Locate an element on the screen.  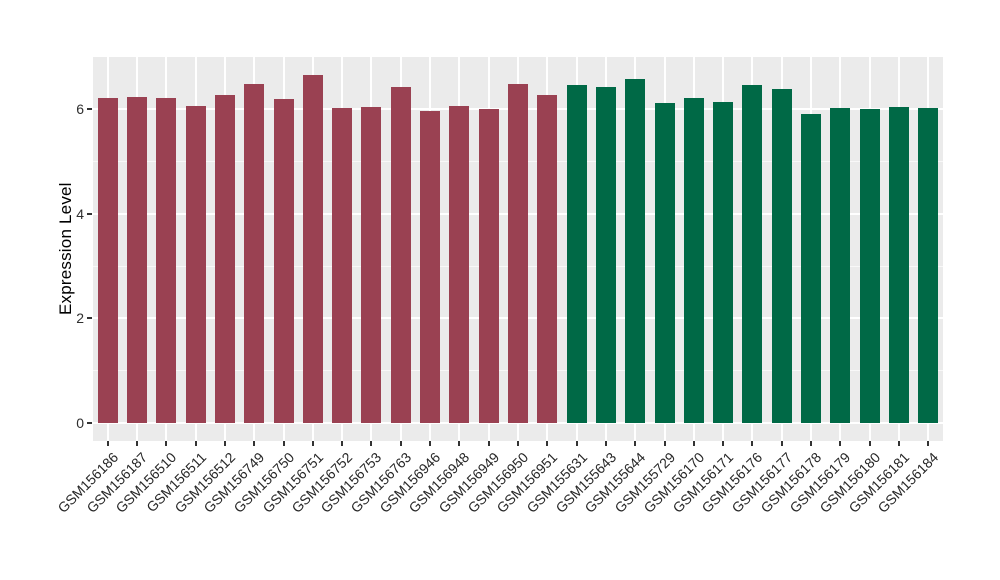
bar-GSM156177 is located at coordinates (781, 256).